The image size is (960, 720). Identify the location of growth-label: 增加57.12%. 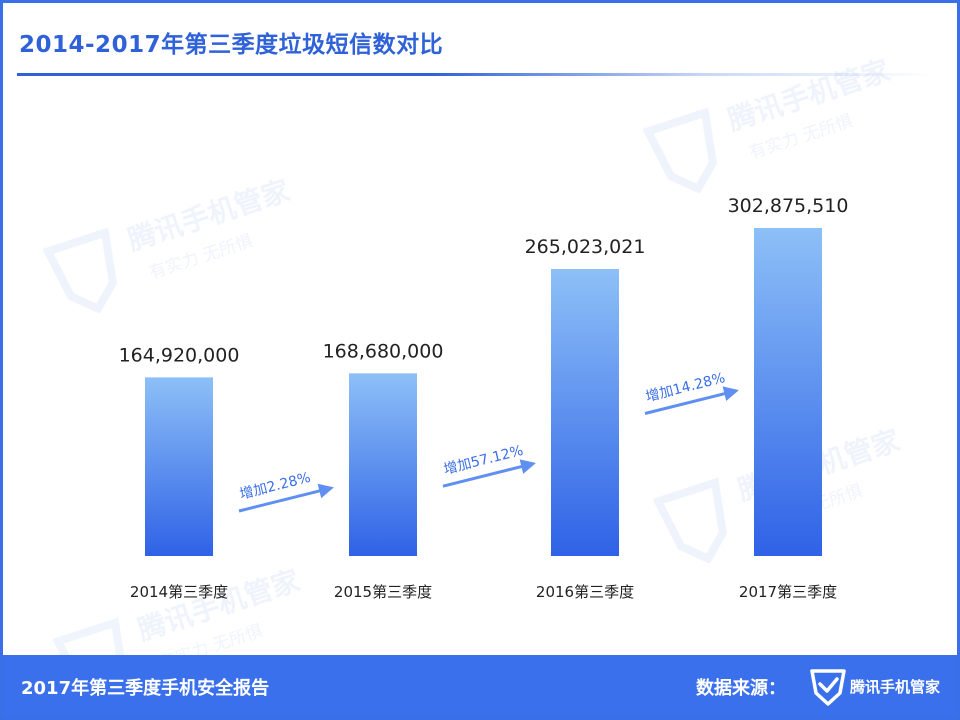
(483, 460).